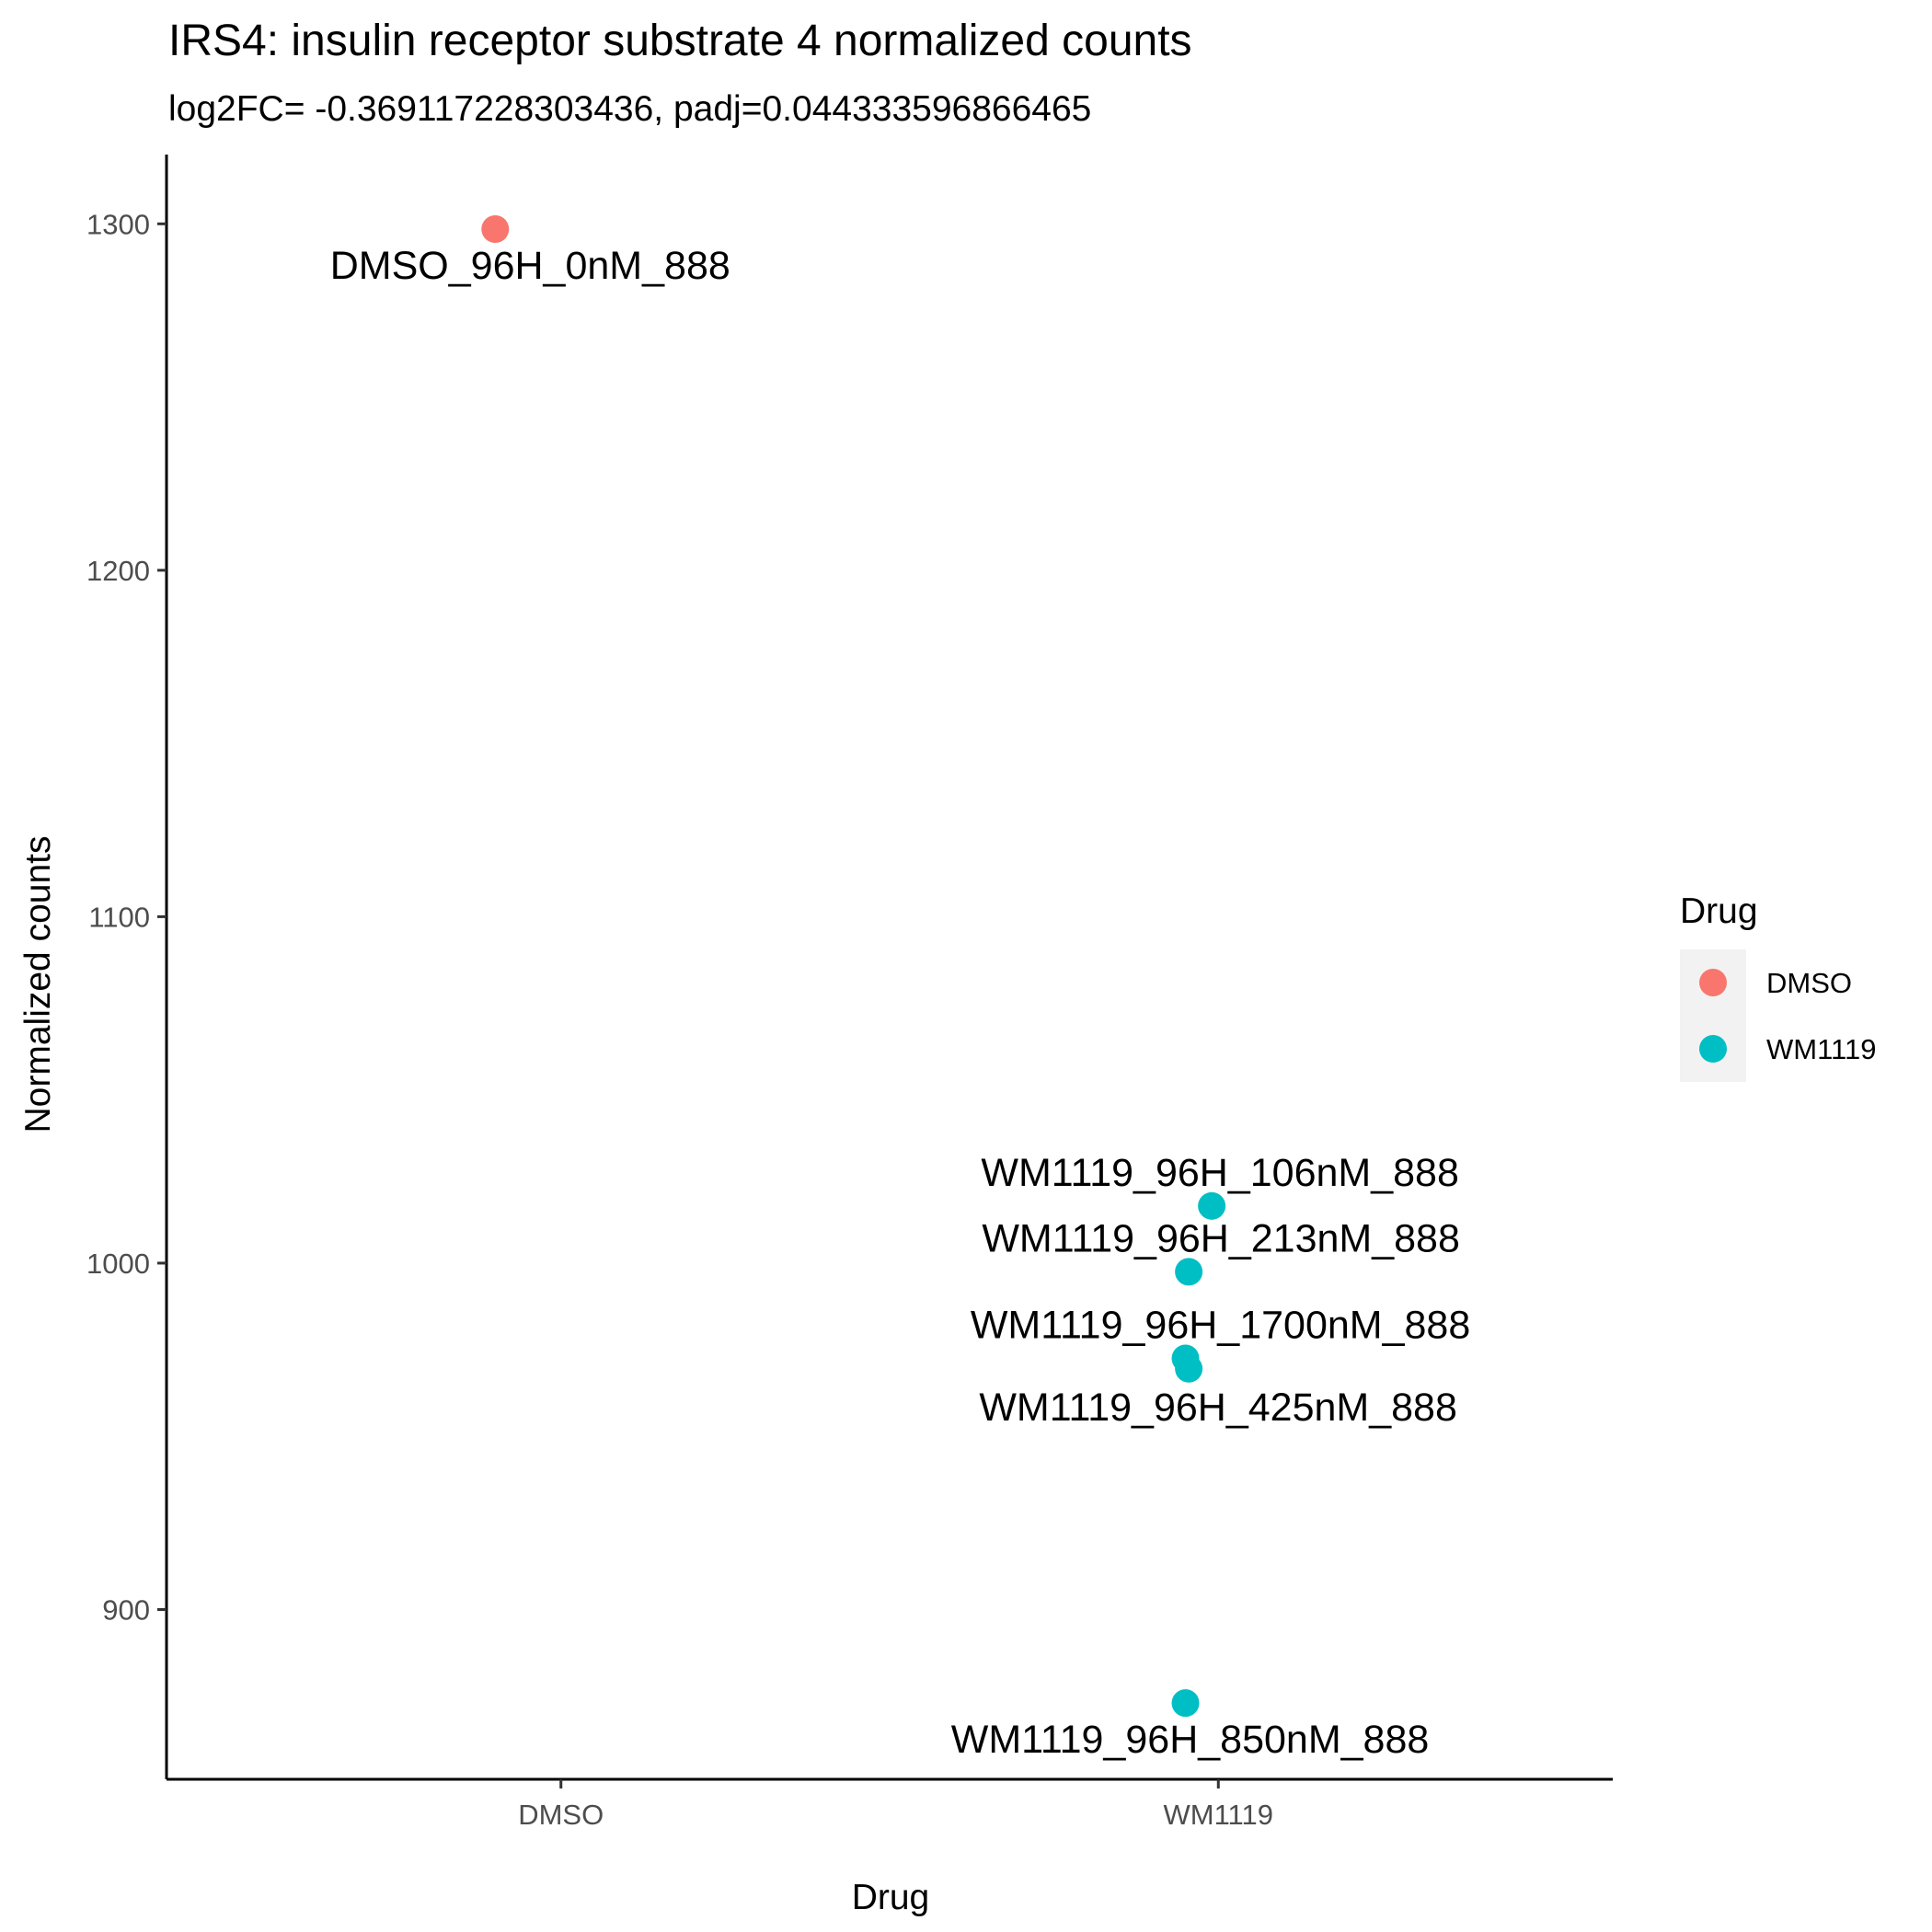 This screenshot has height=1932, width=1932. Describe the element at coordinates (530, 266) in the screenshot. I see `point-label: DMSO_96H_0nM_888` at that location.